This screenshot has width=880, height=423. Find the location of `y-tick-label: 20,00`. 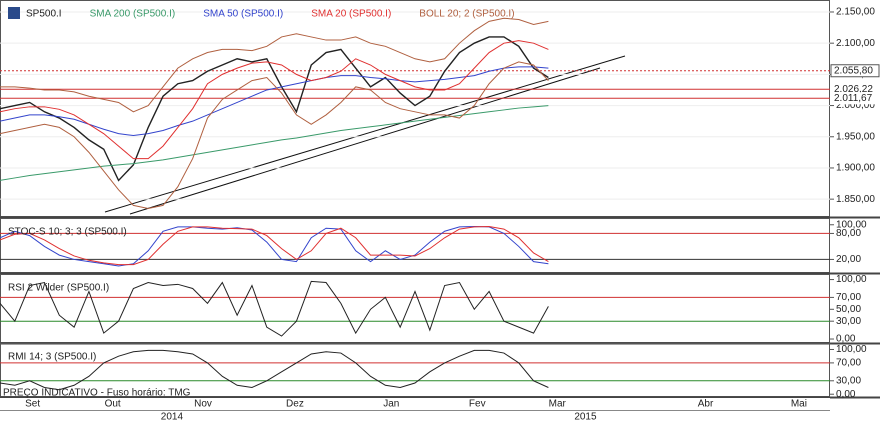

y-tick-label: 20,00 is located at coordinates (848, 259).